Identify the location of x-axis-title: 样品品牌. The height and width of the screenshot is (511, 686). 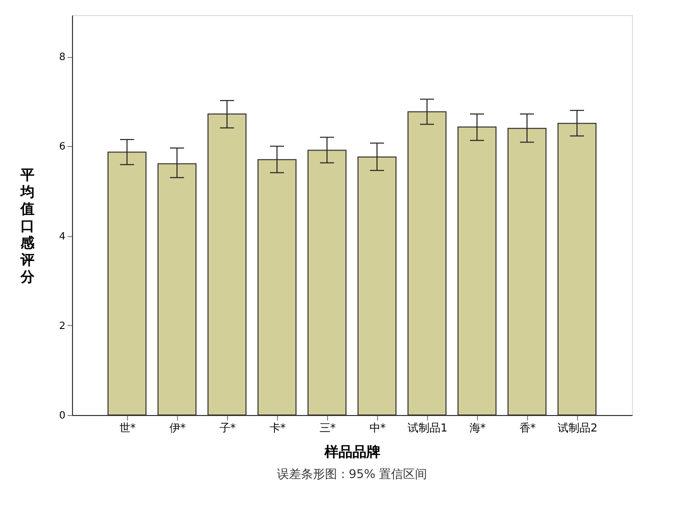
(352, 452).